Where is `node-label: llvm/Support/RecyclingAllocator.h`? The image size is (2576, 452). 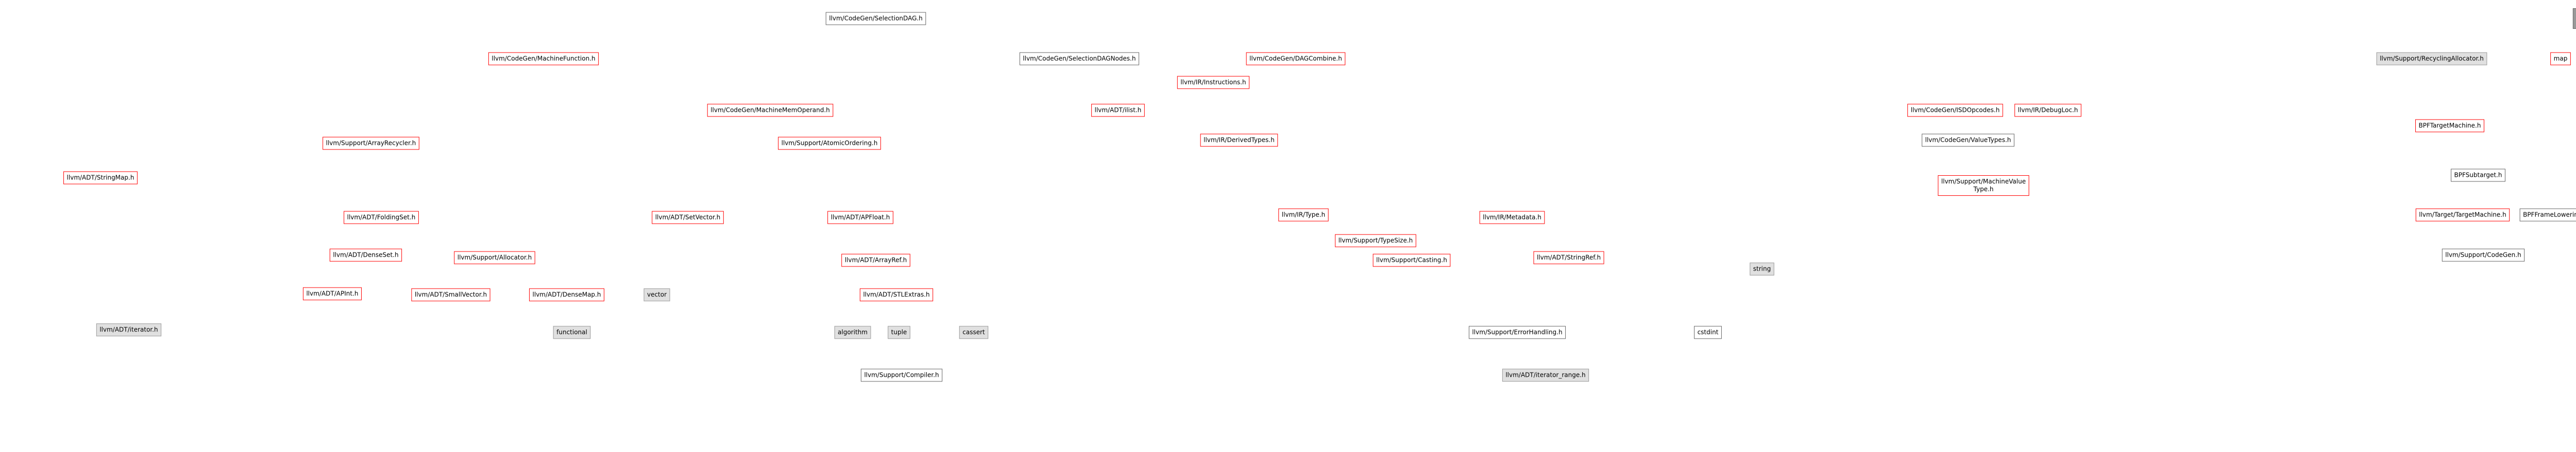 node-label: llvm/Support/RecyclingAllocator.h is located at coordinates (2432, 58).